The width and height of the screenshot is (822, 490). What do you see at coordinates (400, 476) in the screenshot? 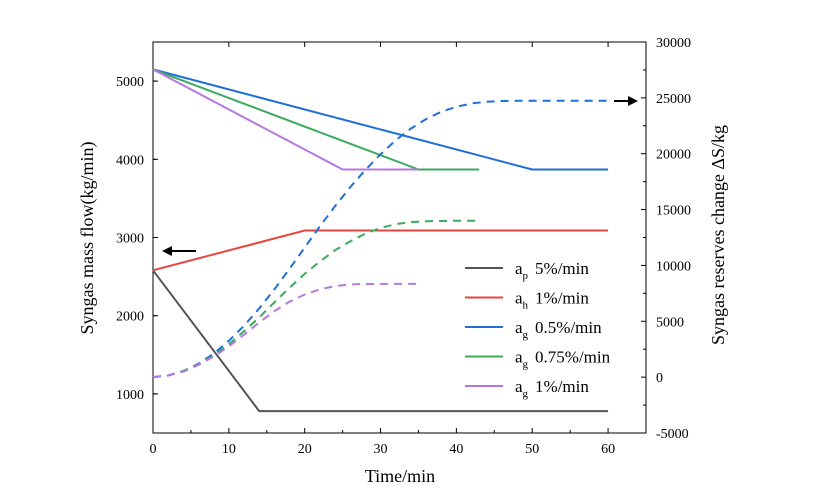
I see `x-axis-title: Time/min` at bounding box center [400, 476].